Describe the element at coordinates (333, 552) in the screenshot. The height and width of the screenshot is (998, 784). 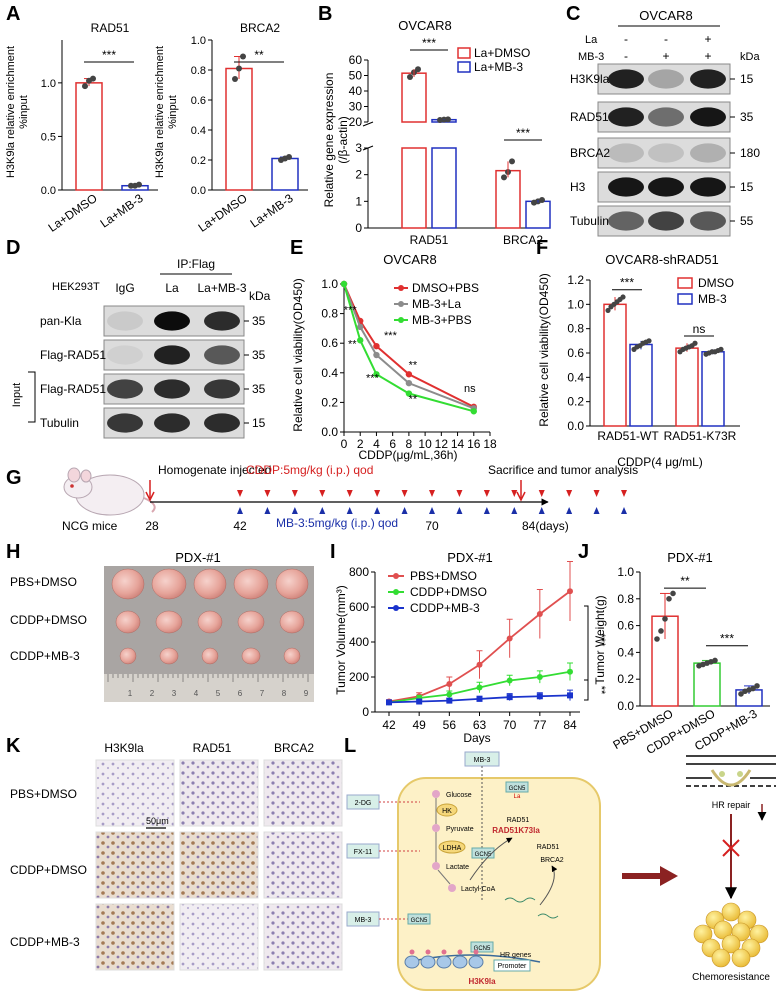
I see `panel-letter-I: I` at that location.